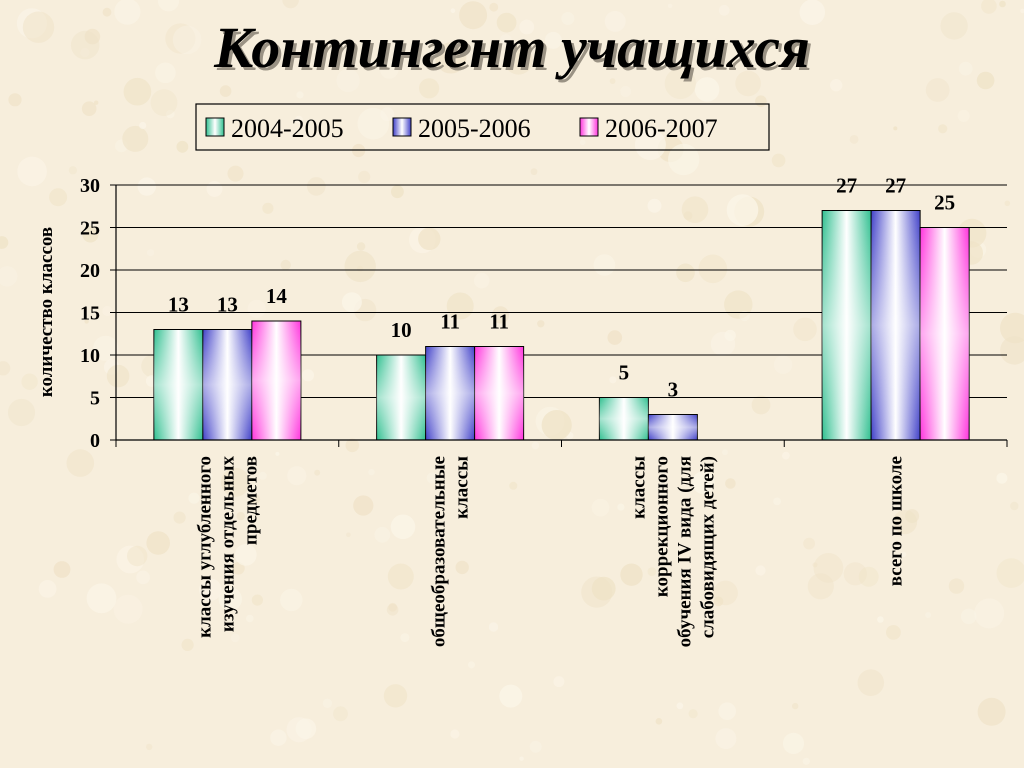 Image resolution: width=1024 pixels, height=768 pixels. Describe the element at coordinates (95, 441) in the screenshot. I see `y-tick-label: 0` at that location.